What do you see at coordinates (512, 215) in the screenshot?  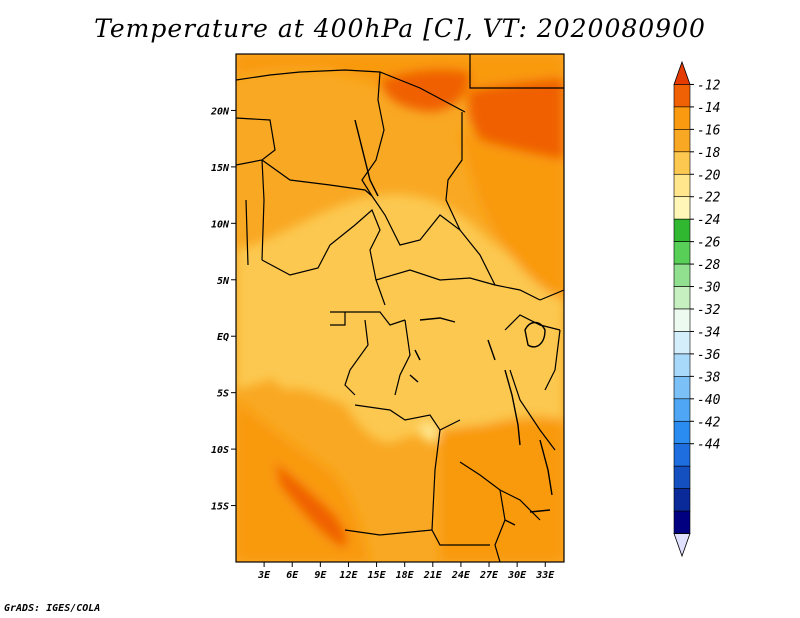 I see `field-region-14-east` at bounding box center [512, 215].